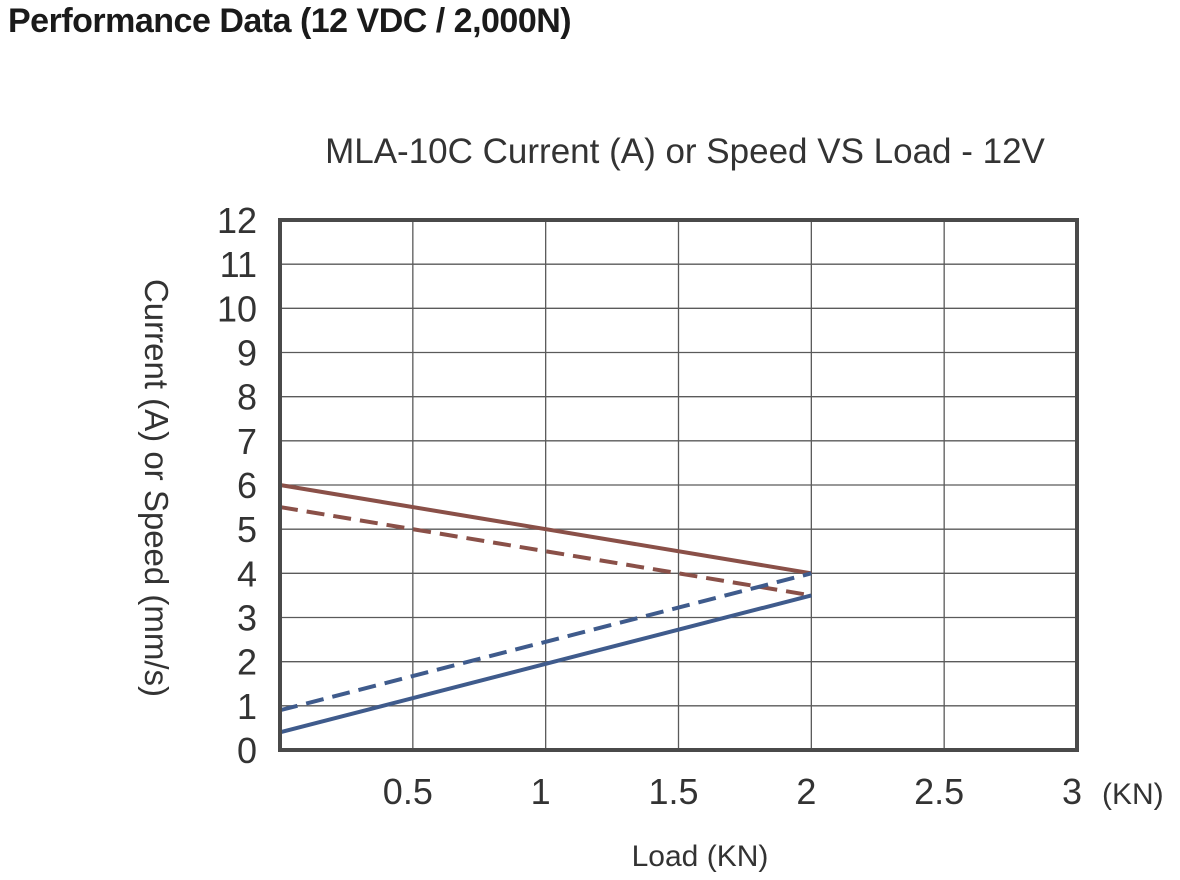 The height and width of the screenshot is (880, 1180). What do you see at coordinates (732, 791) in the screenshot?
I see `x-tick-labels: 0.5 1 1.5 2 2.5 3` at bounding box center [732, 791].